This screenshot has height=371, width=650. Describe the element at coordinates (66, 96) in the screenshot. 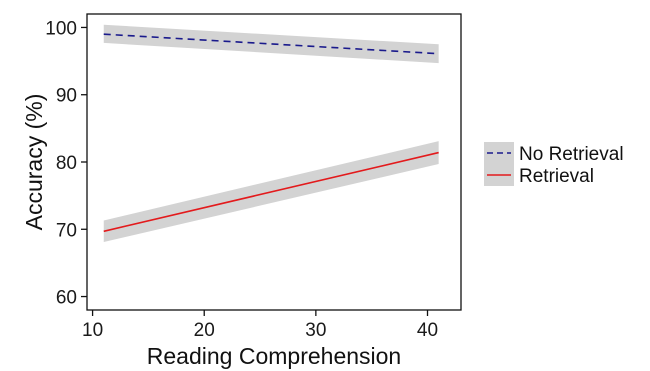

I see `y-tick-label: 90` at that location.